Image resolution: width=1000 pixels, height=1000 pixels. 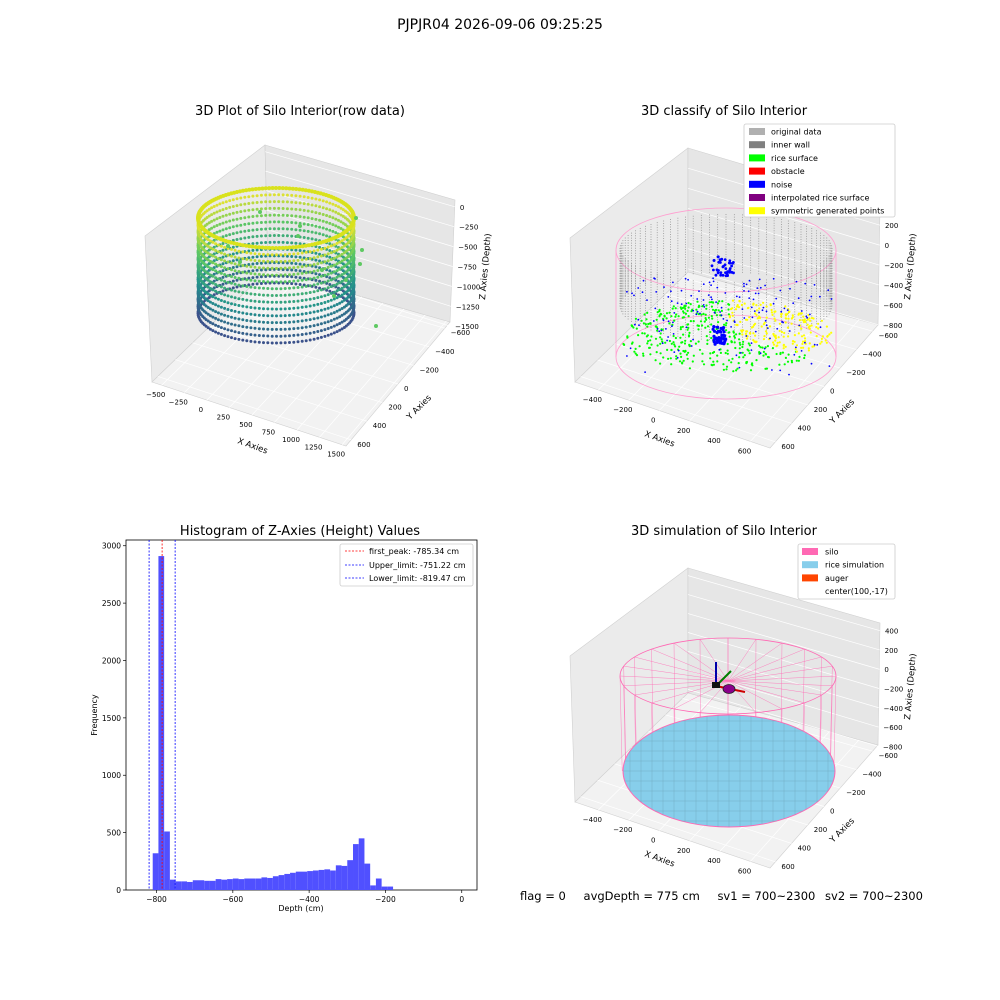 I want to click on plot2-legend-label: obstacle, so click(x=788, y=171).